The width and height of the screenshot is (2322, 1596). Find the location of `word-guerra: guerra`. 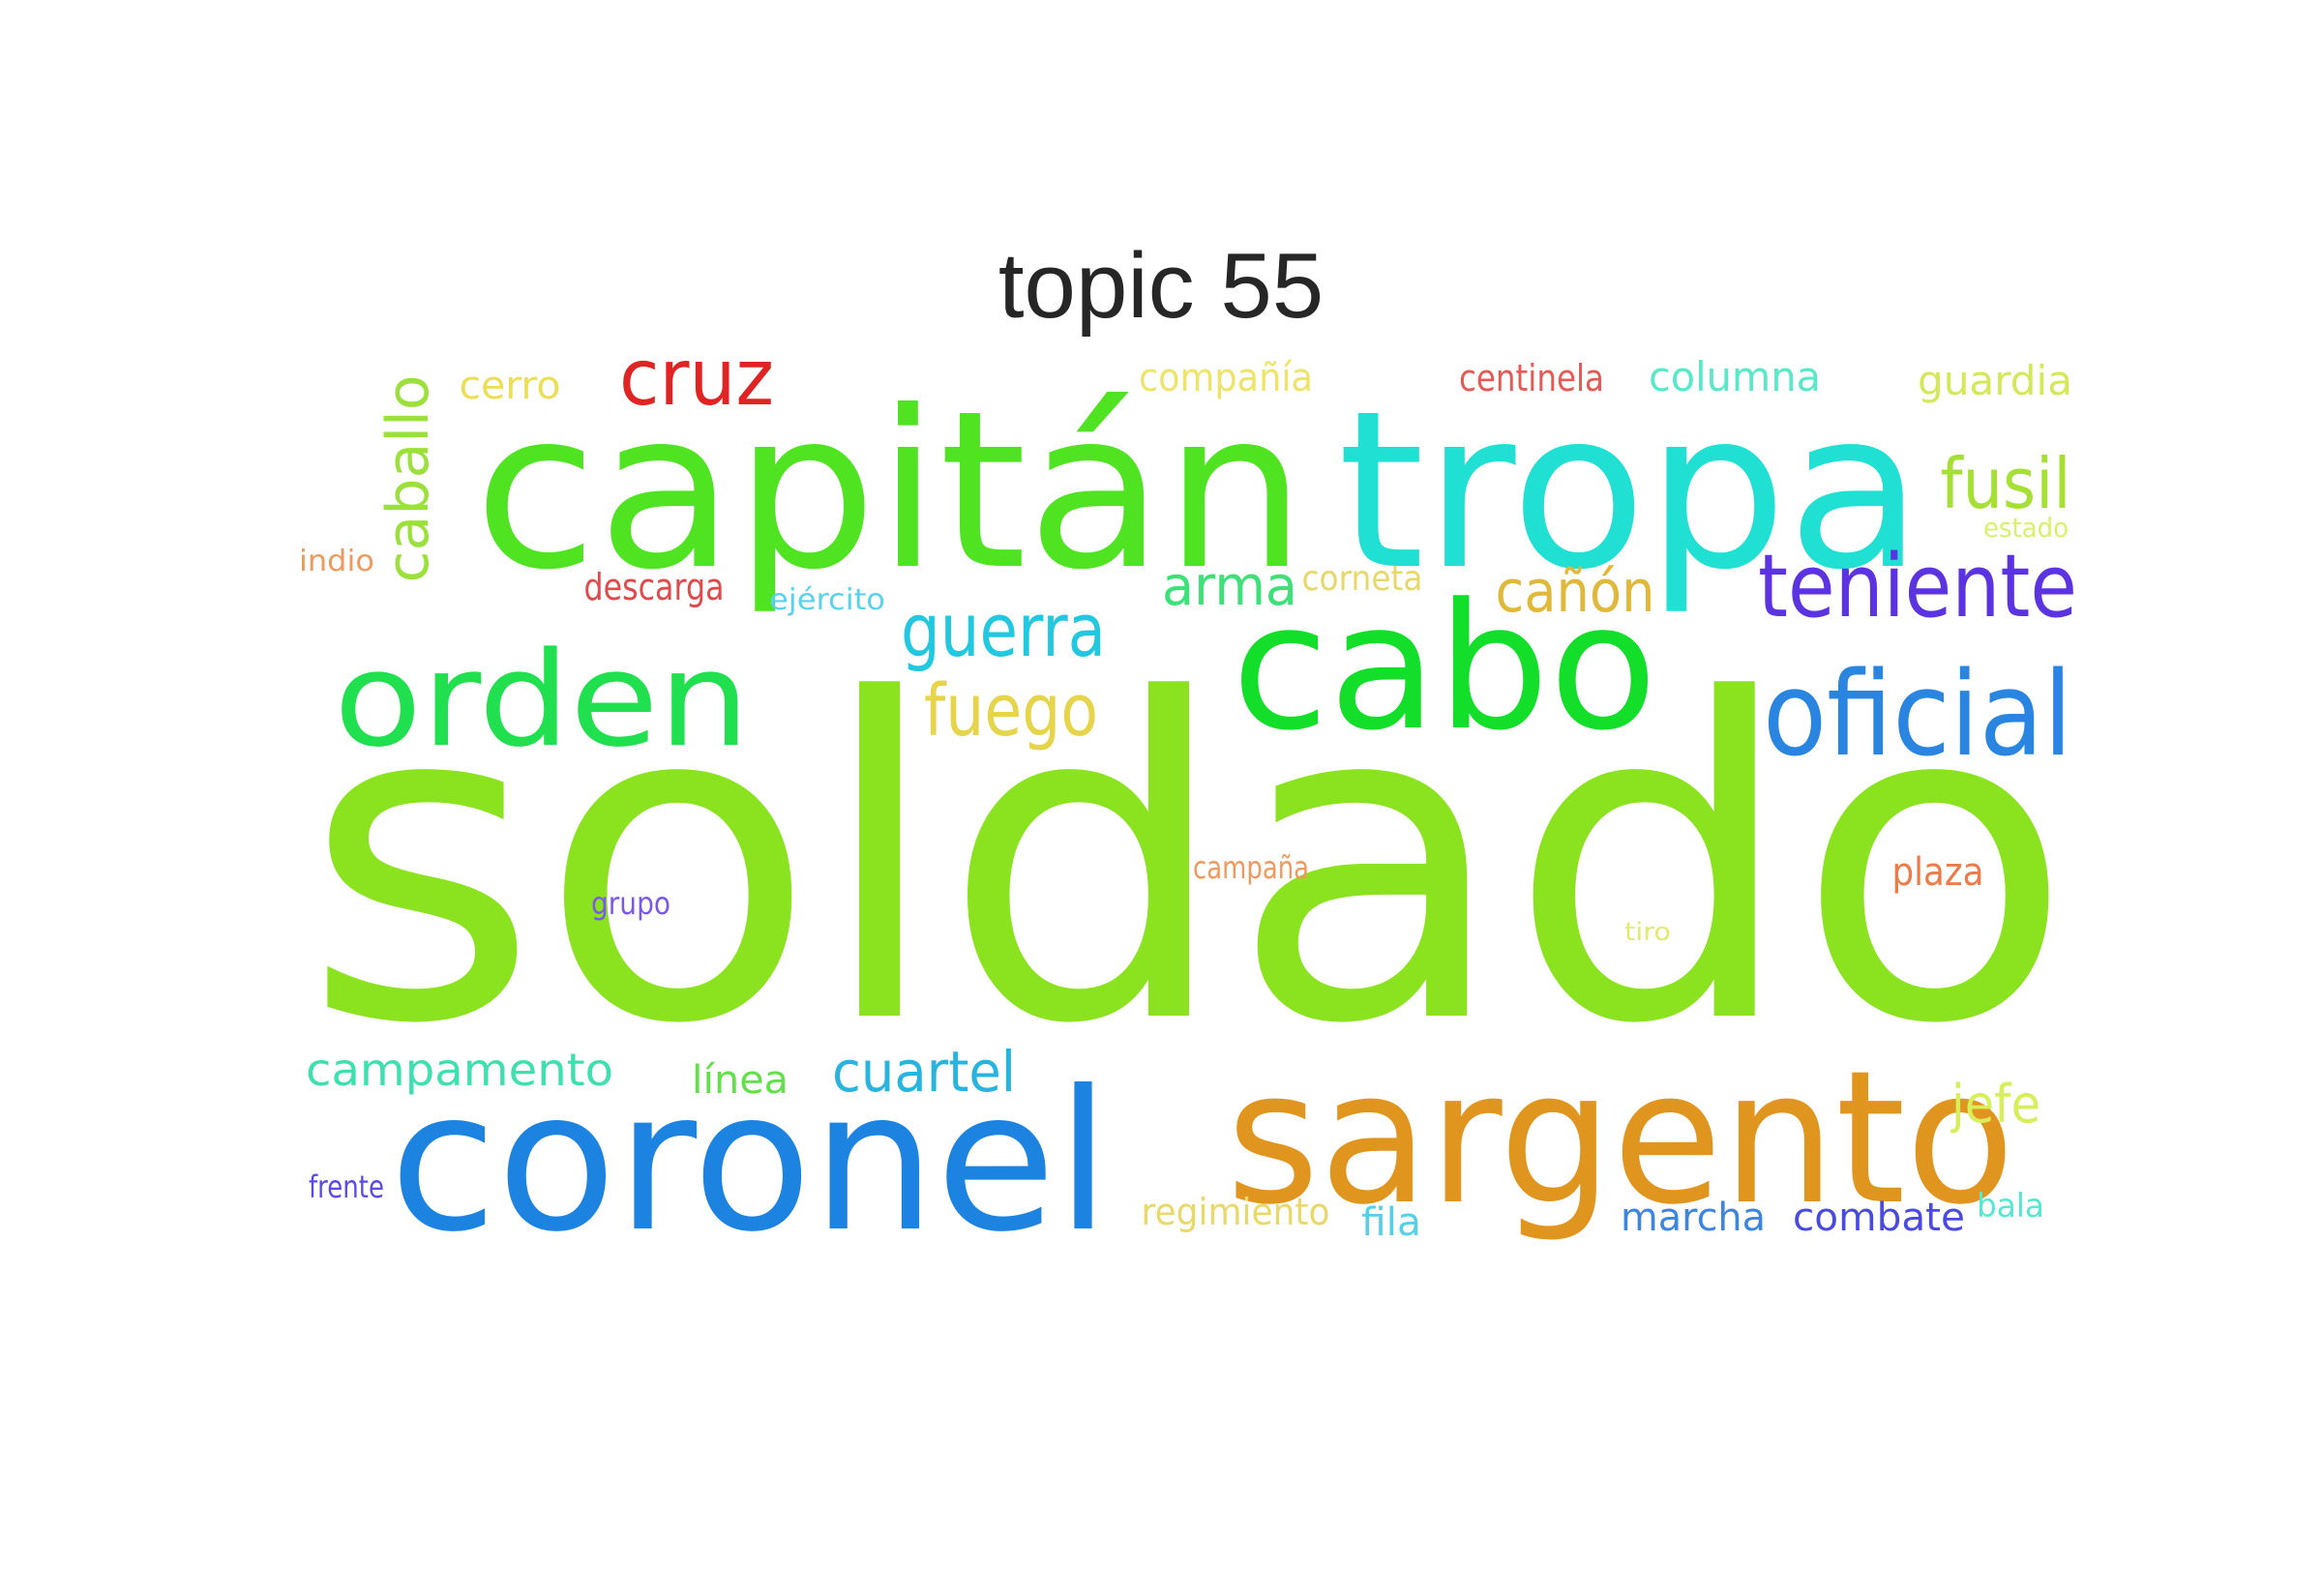

word-guerra: guerra is located at coordinates (1003, 630).